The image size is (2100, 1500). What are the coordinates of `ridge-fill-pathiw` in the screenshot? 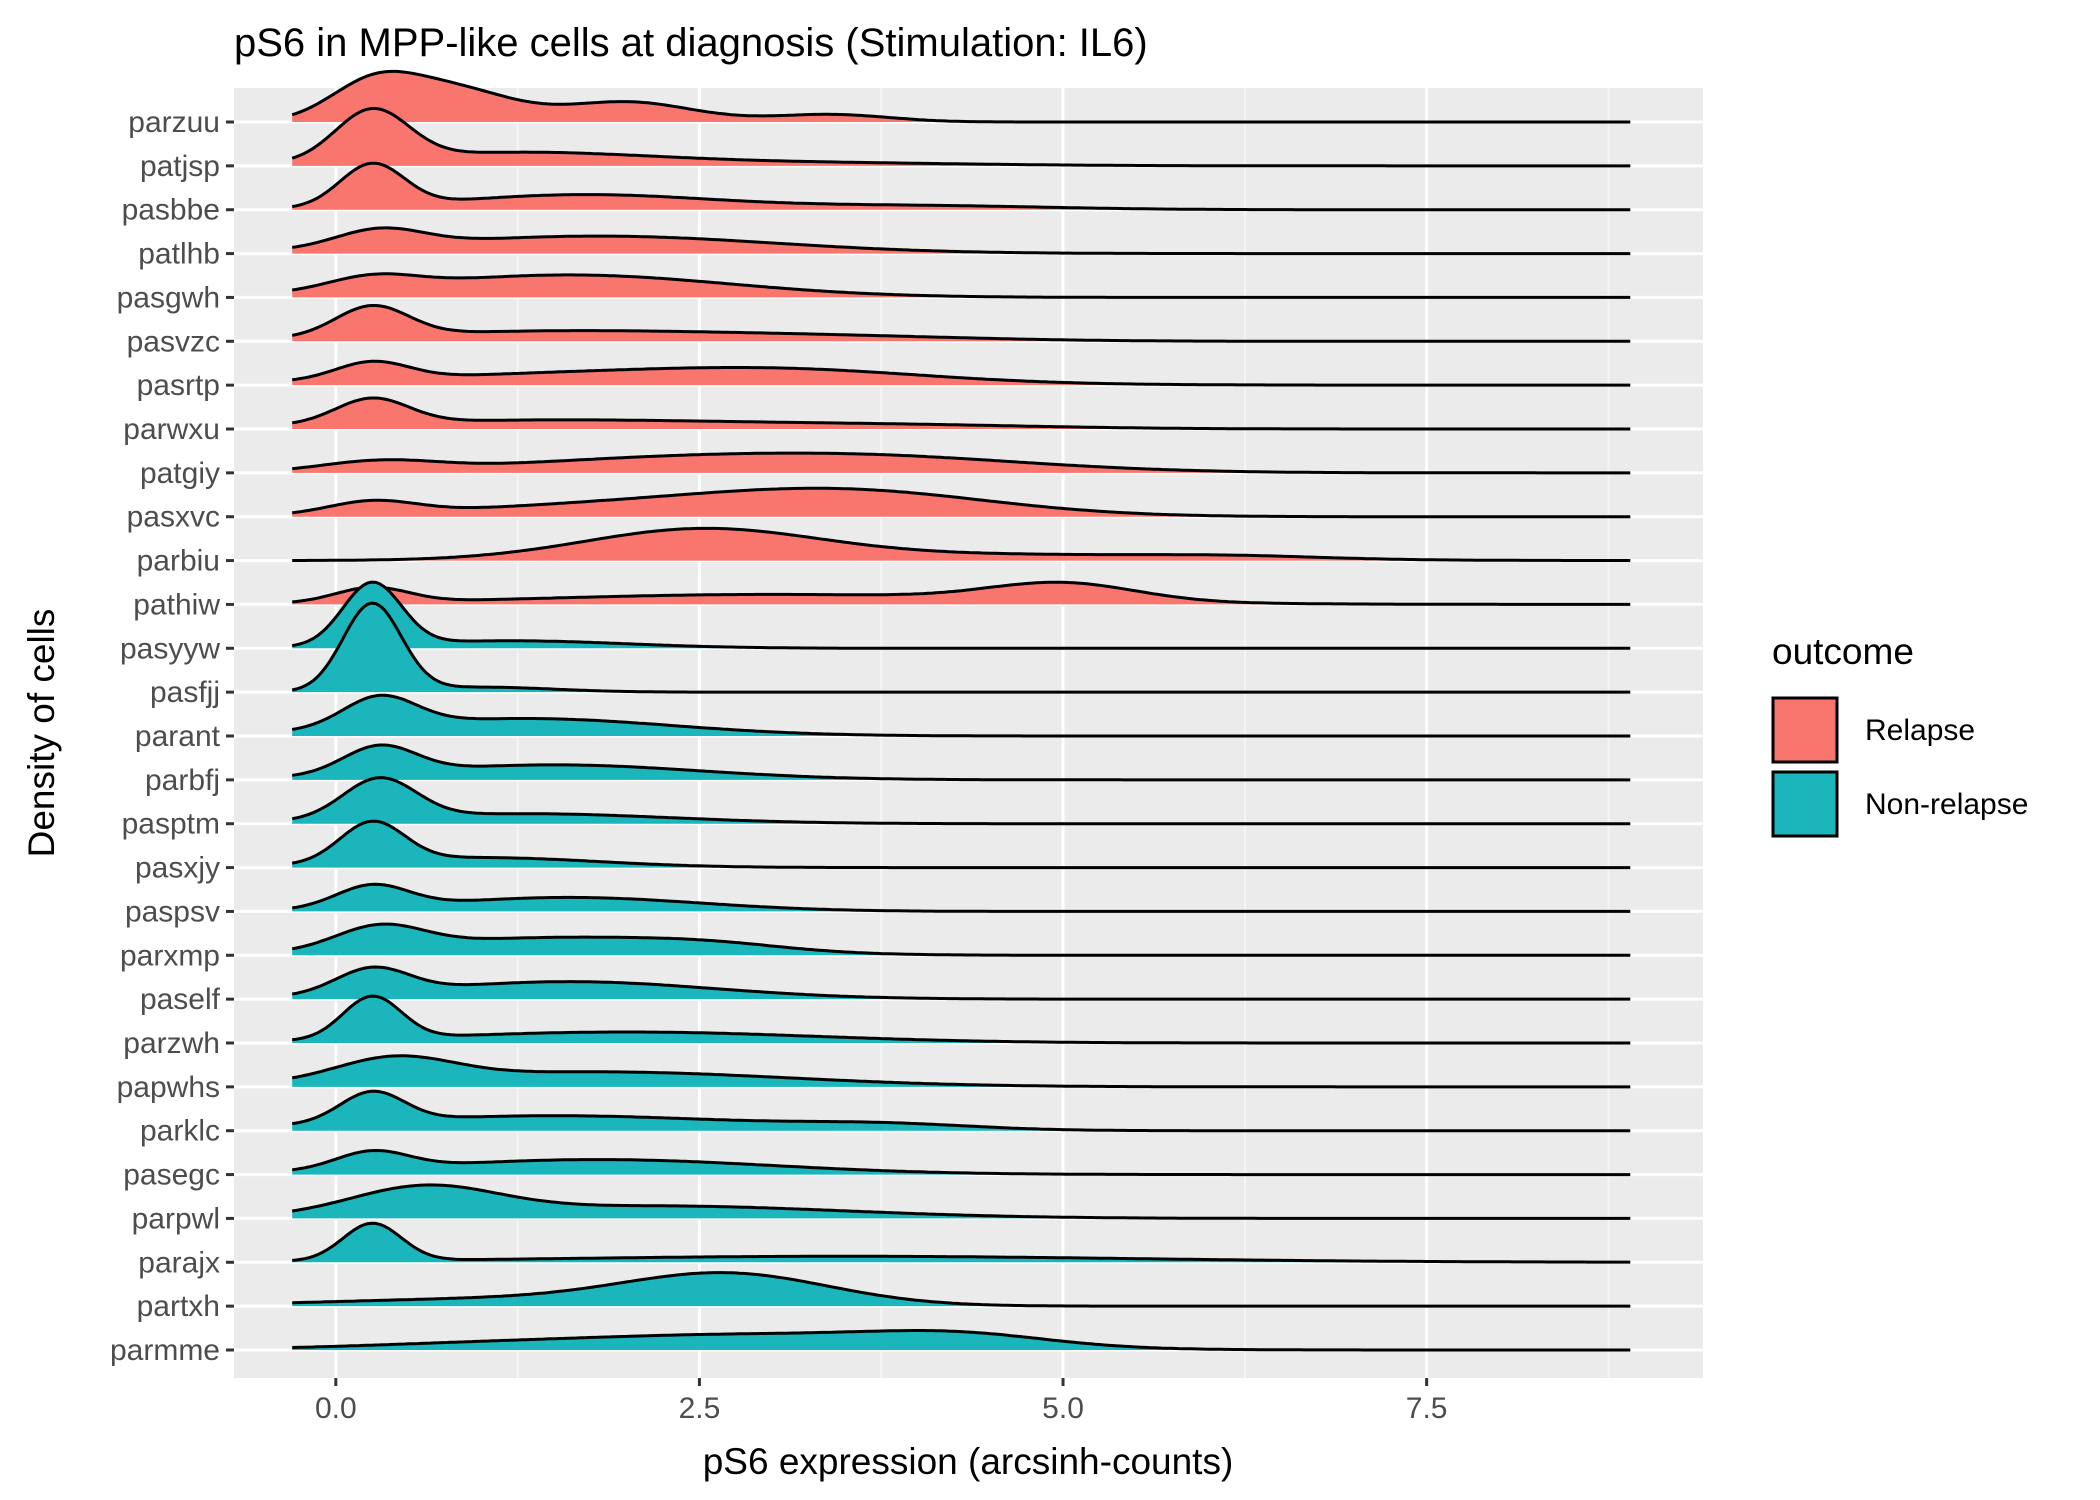 It's located at (961, 593).